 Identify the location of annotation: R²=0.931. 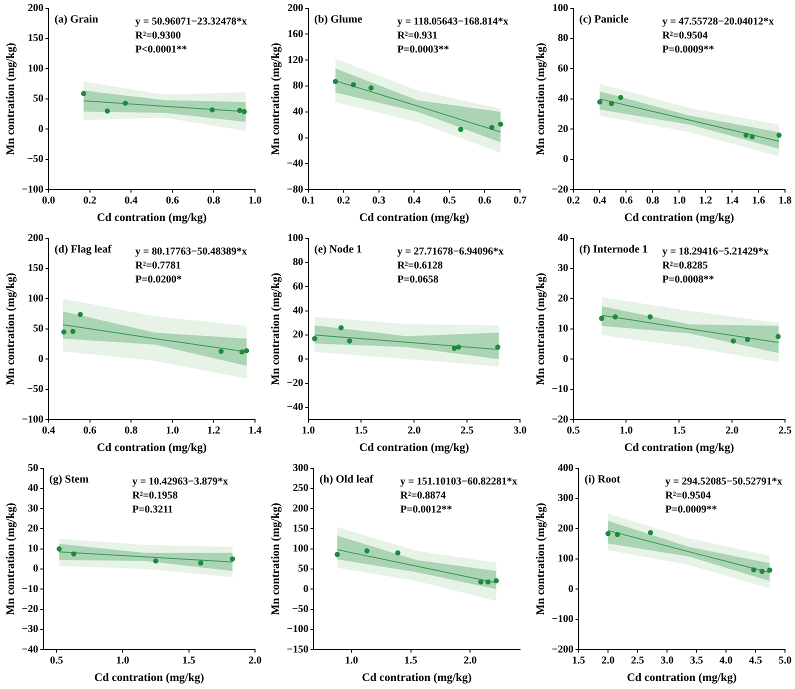
(417, 36).